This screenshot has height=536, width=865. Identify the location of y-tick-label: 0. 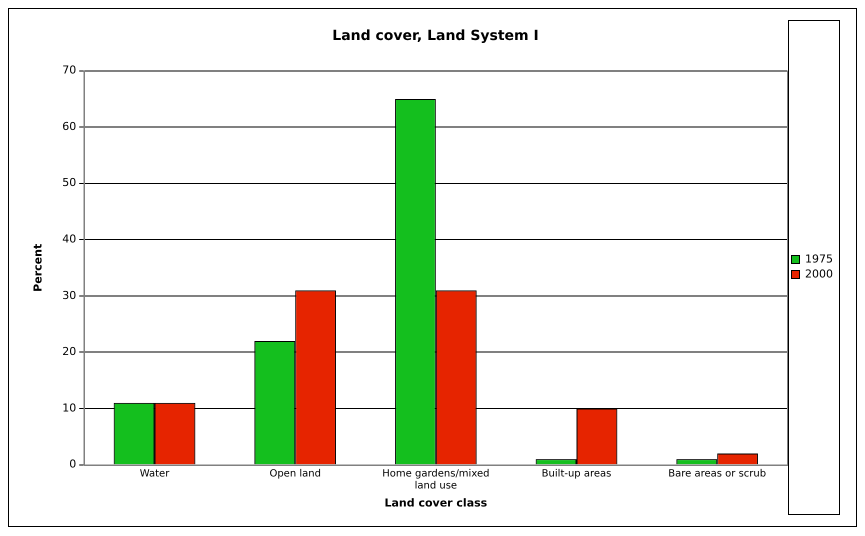
(72, 464).